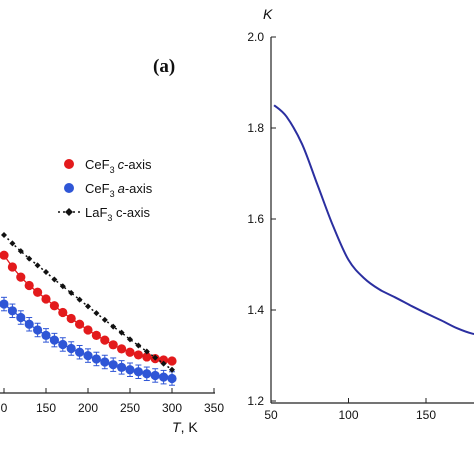  Describe the element at coordinates (69, 212) in the screenshot. I see `legend-marker-laf3-c` at that location.